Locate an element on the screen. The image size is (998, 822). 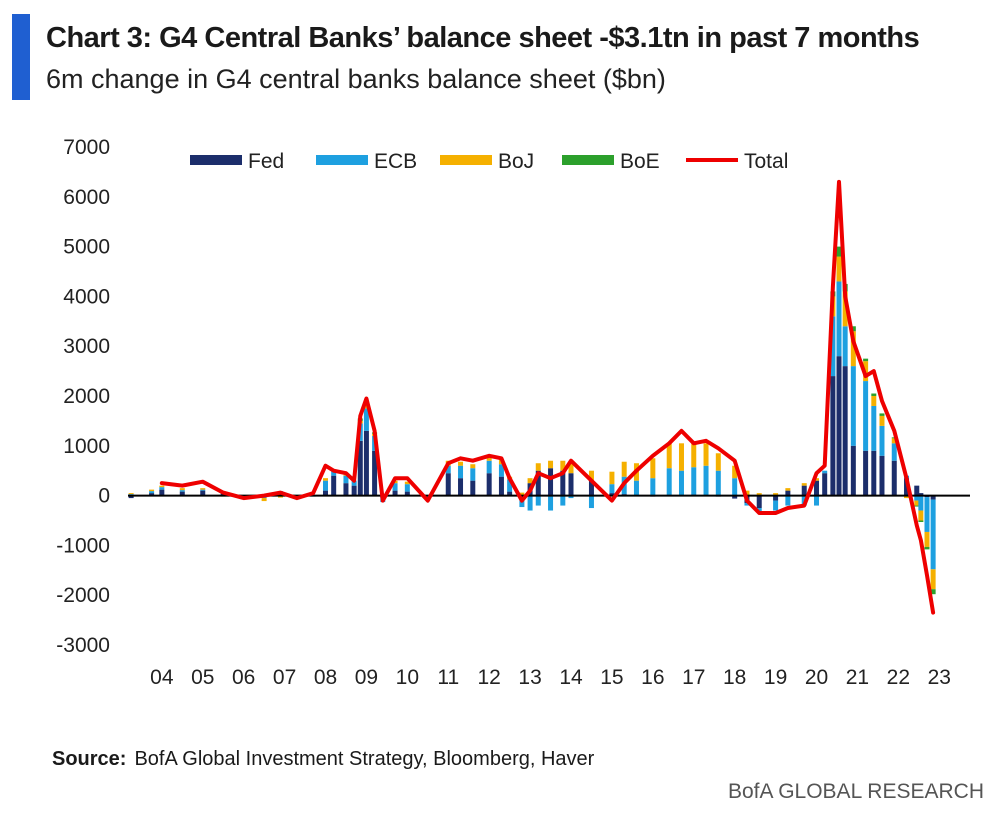
x-tick-label: 13 is located at coordinates (529, 677).